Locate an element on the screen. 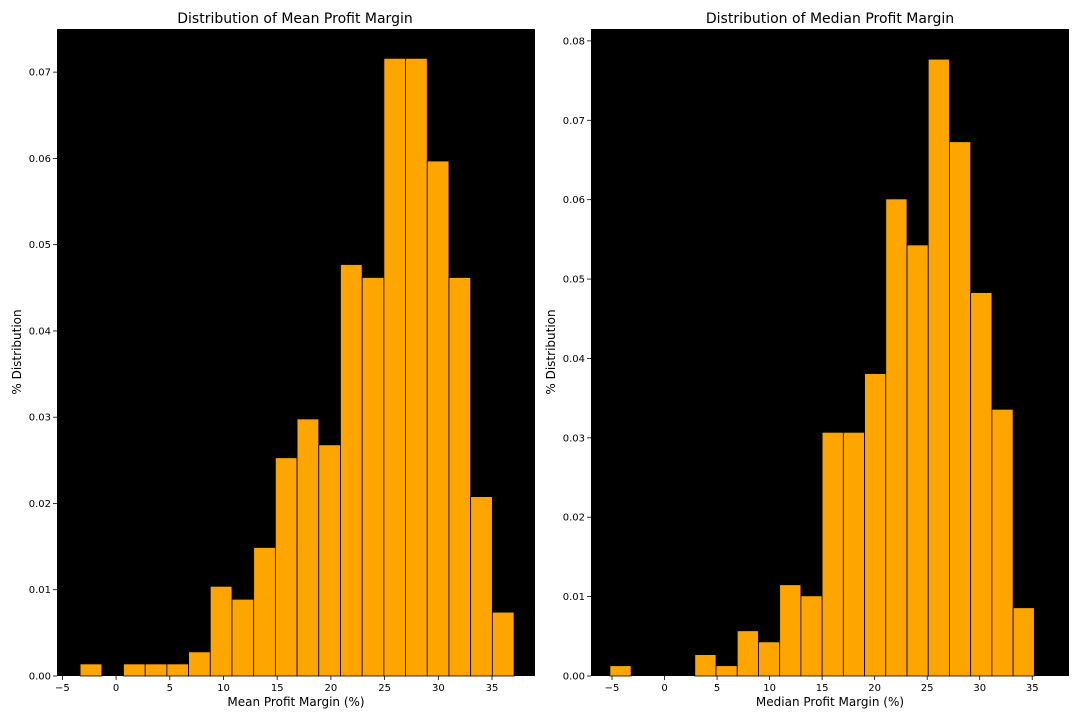 This screenshot has width=1080, height=720. x-axis-label: Mean Profit Margin (%) is located at coordinates (295, 702).